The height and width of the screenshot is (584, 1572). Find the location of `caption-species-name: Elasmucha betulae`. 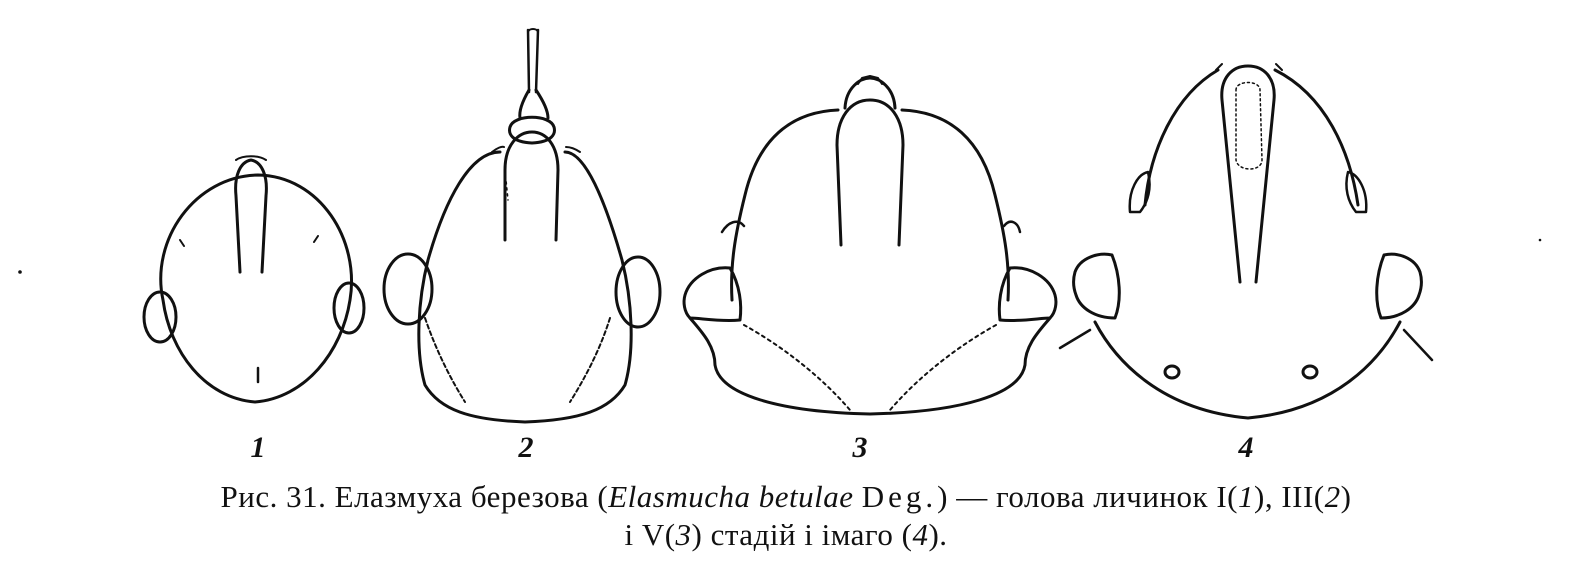

caption-species-name: Elasmucha betulae is located at coordinates (731, 496).